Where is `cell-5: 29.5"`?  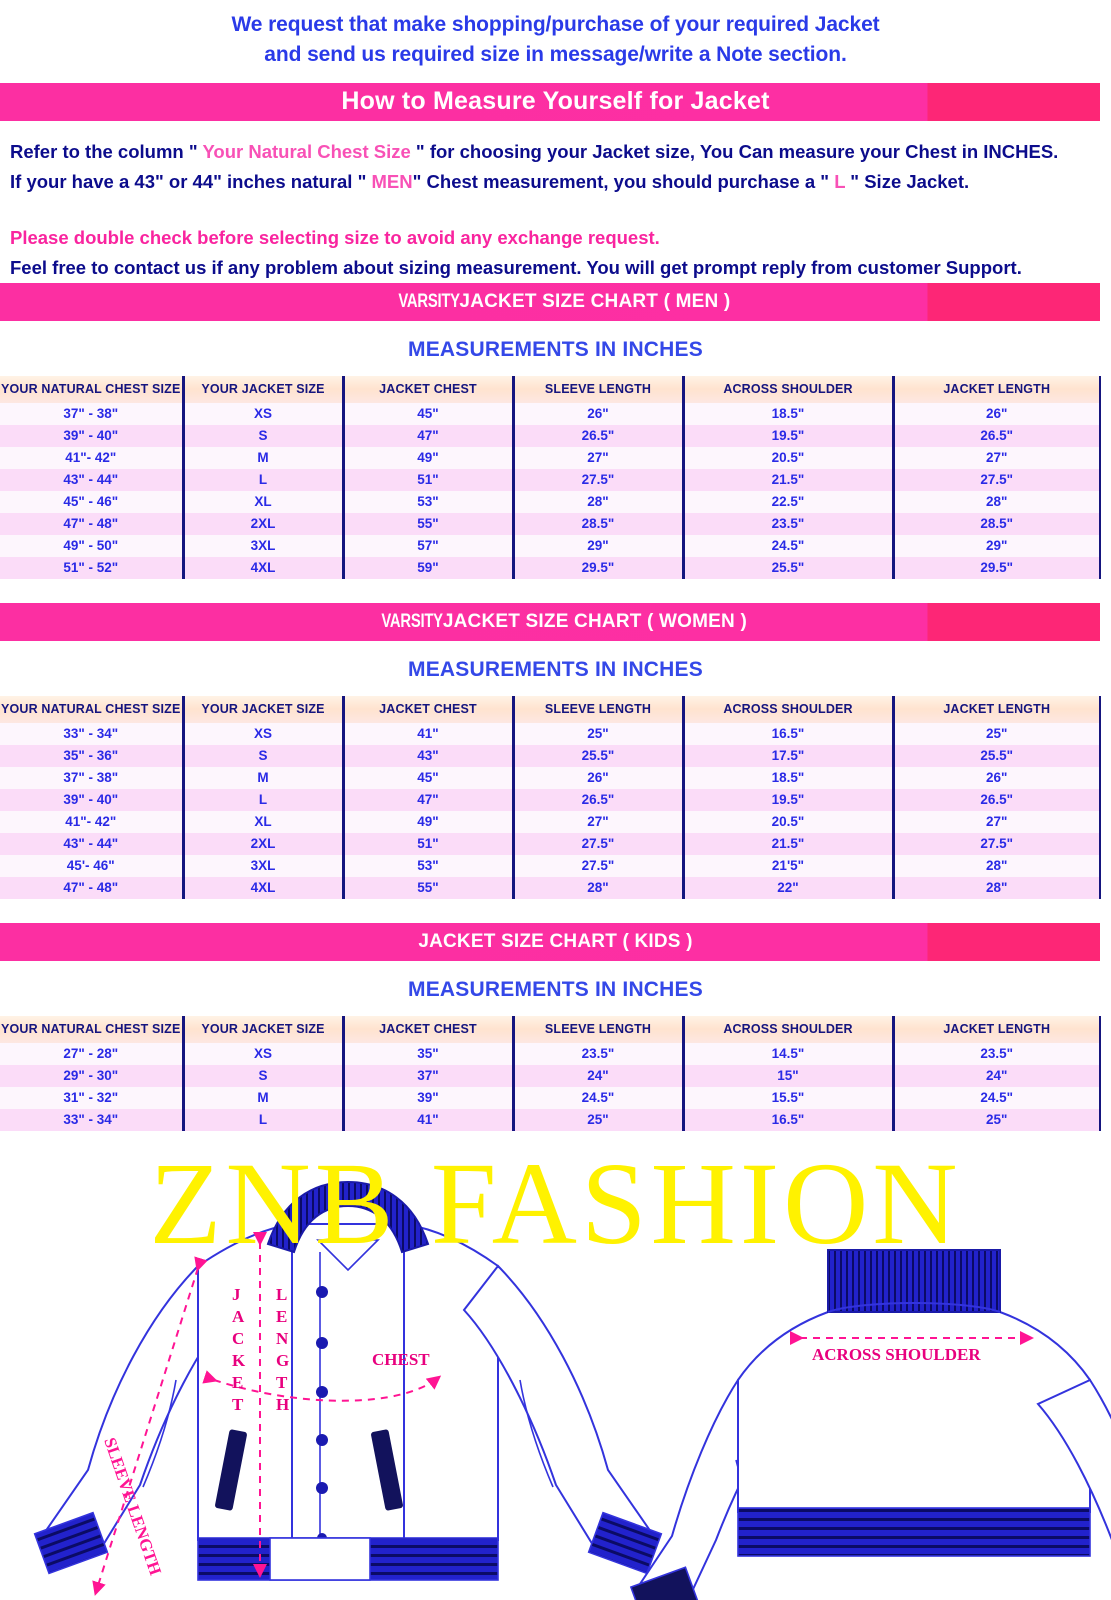
cell-5: 29.5" is located at coordinates (997, 567).